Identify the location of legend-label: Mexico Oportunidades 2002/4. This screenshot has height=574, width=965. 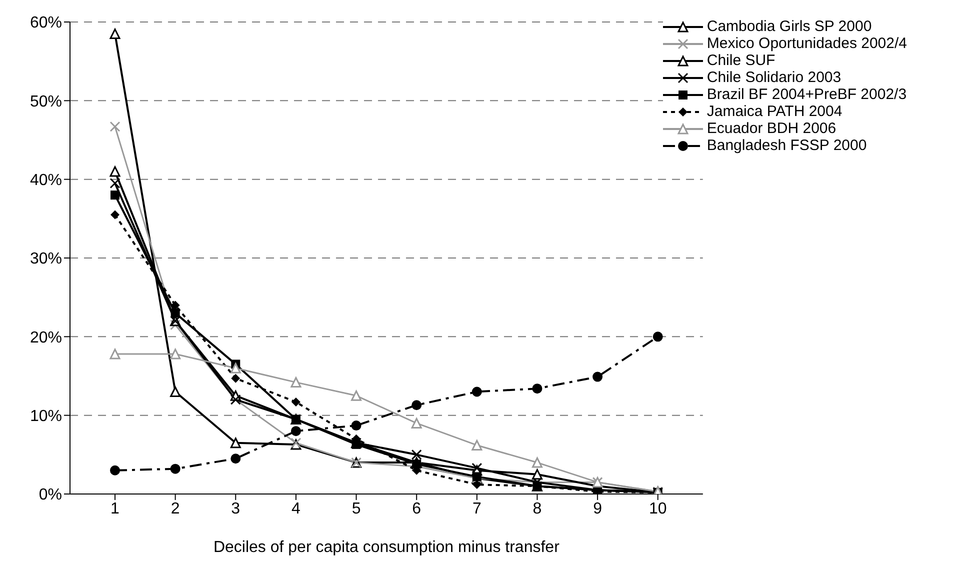
(806, 43).